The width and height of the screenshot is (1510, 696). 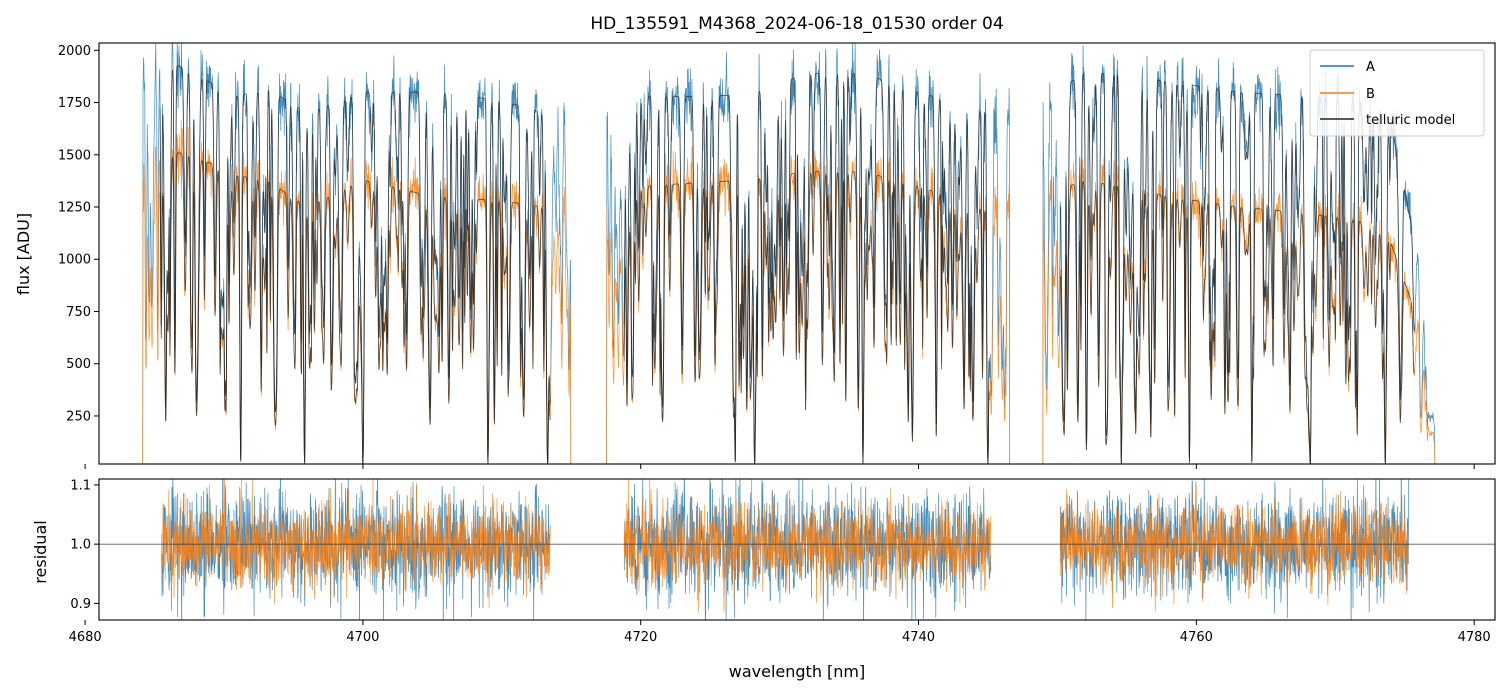 I want to click on flux-y-tick-label: 500, so click(x=78, y=364).